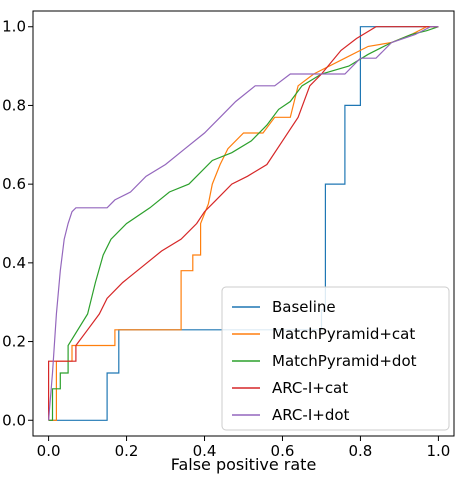 Image resolution: width=474 pixels, height=479 pixels. What do you see at coordinates (344, 361) in the screenshot?
I see `legend-label: MatchPyramid+dot` at bounding box center [344, 361].